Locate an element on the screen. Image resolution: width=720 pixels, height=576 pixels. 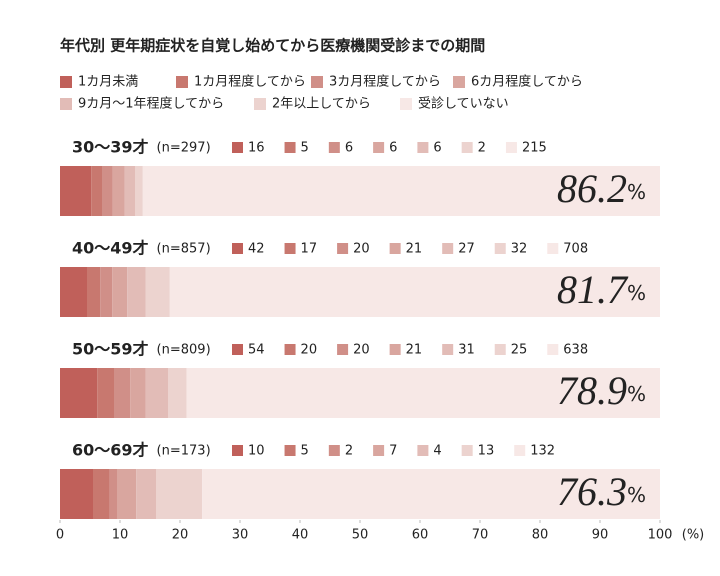
group-label: 60〜69才 is located at coordinates (110, 450).